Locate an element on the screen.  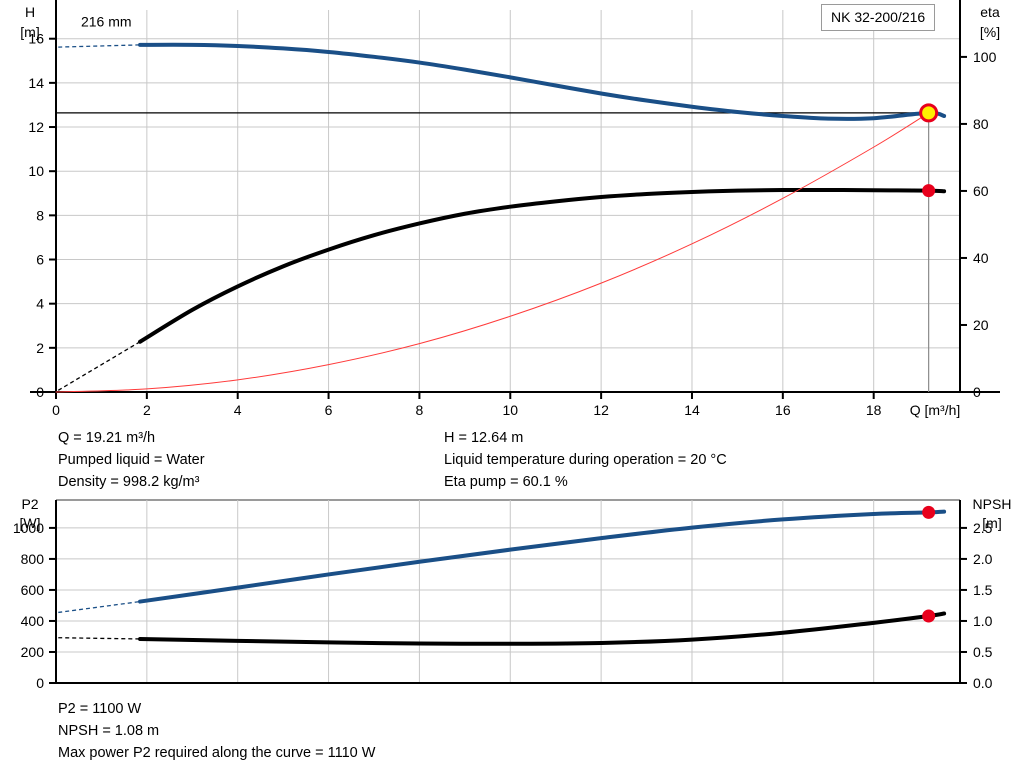
power-curve-dashed-extension is located at coordinates (99, 607).